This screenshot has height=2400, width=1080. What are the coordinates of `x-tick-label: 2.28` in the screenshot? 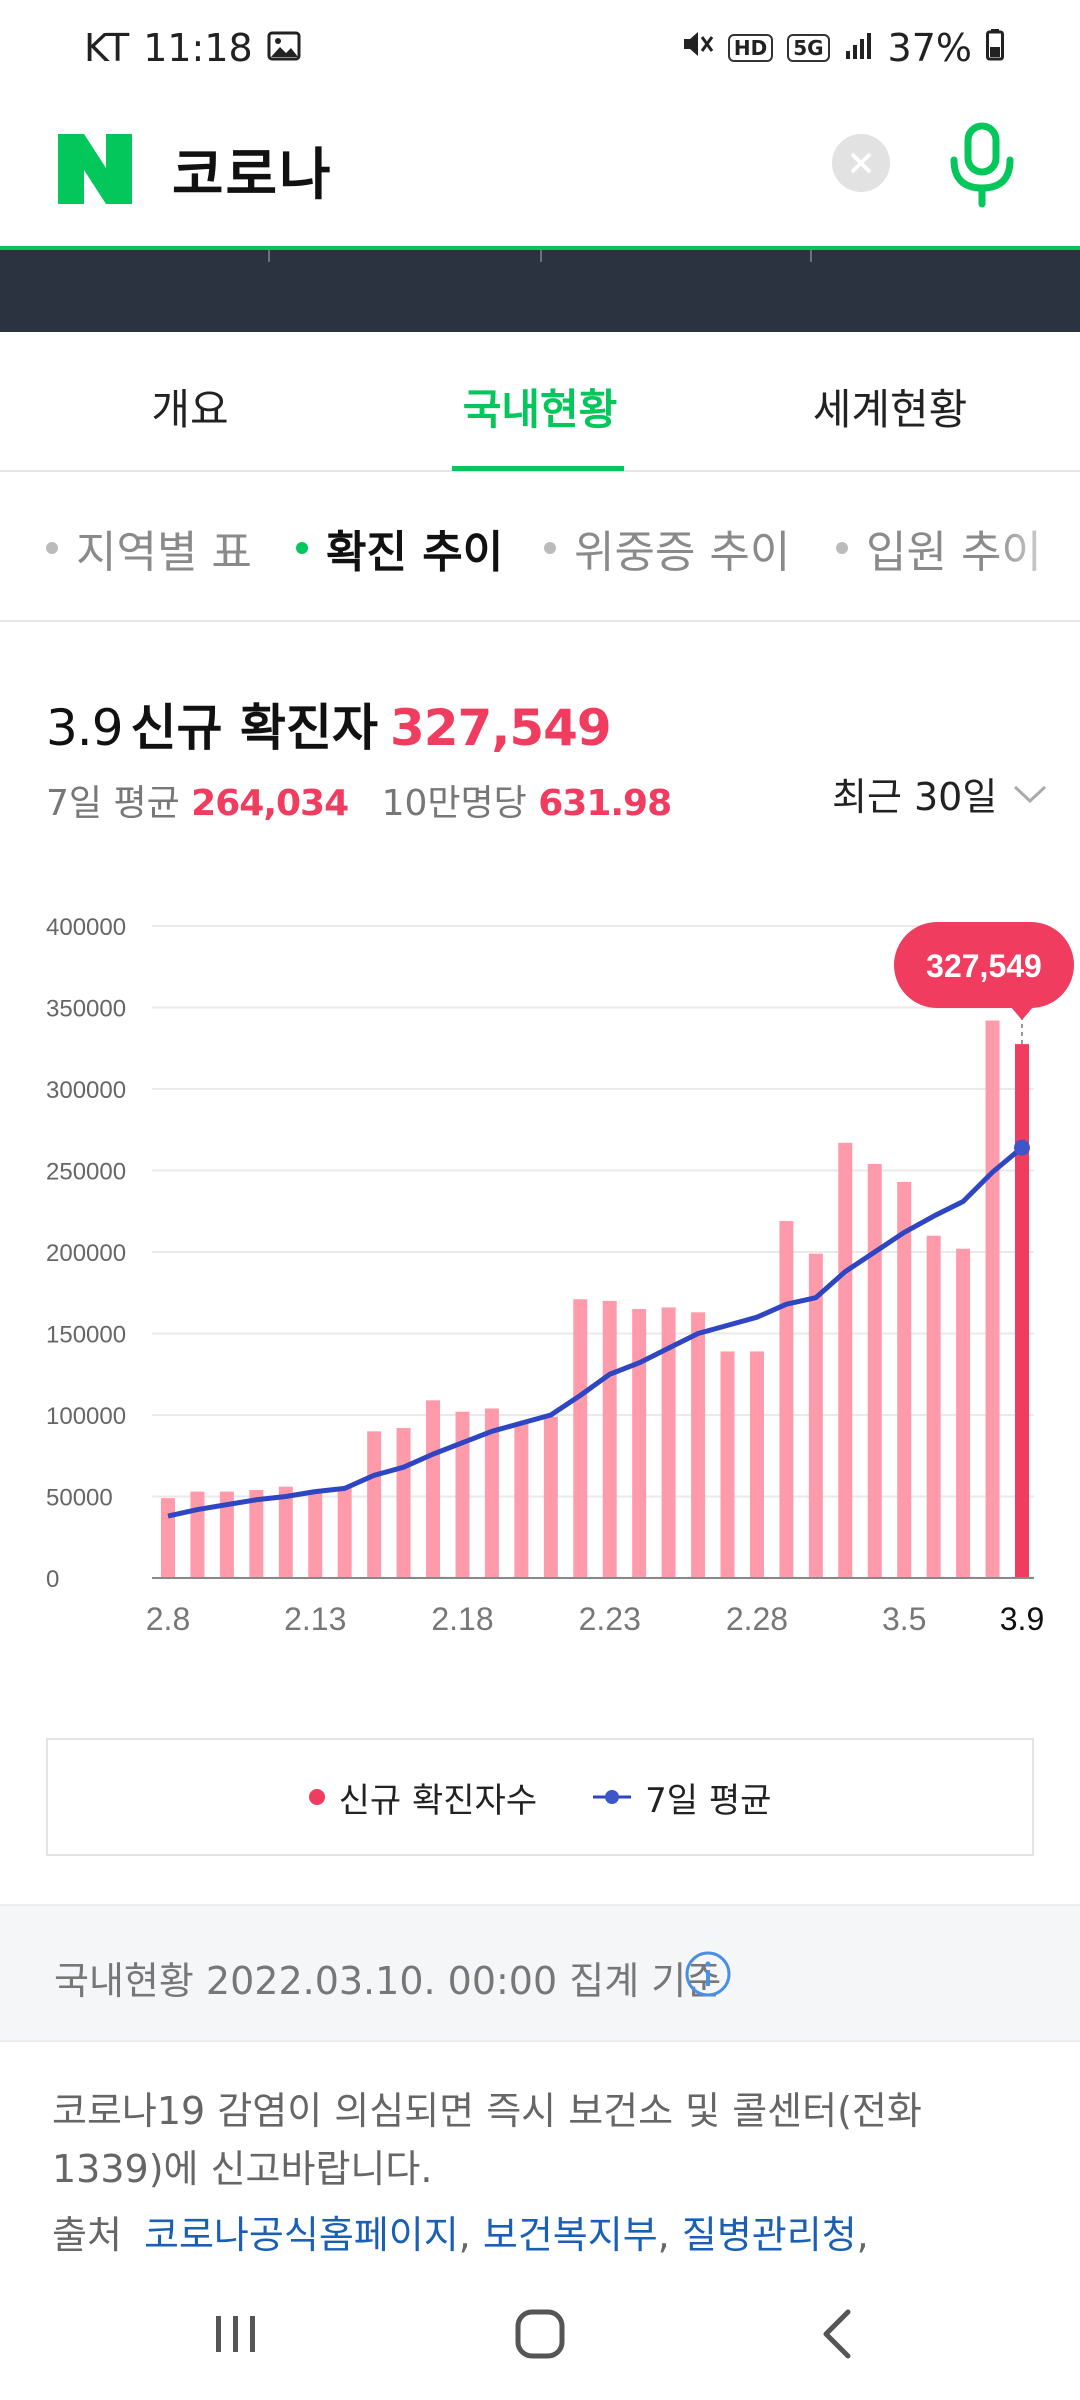 It's located at (757, 1619).